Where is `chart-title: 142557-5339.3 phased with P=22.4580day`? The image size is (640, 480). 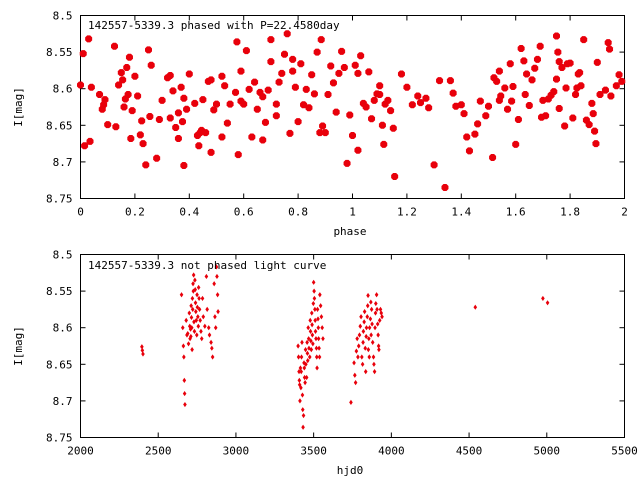
chart-title: 142557-5339.3 phased with P=22.4580day is located at coordinates (214, 25).